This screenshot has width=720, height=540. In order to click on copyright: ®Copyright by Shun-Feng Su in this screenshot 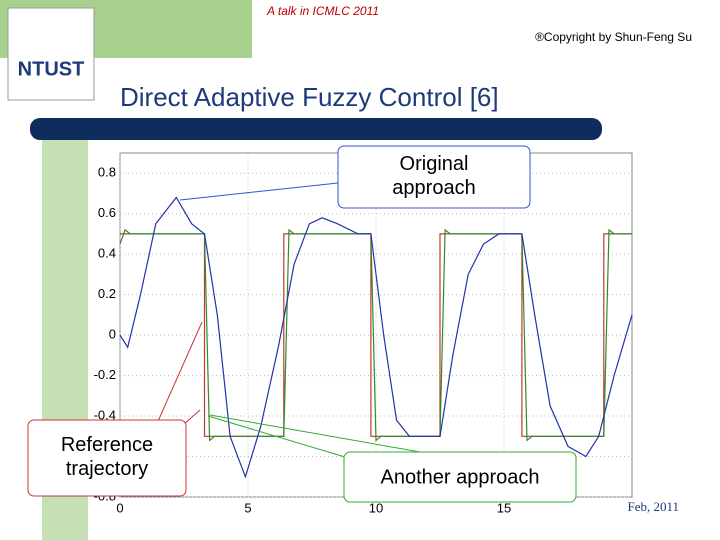, I will do `click(613, 37)`.